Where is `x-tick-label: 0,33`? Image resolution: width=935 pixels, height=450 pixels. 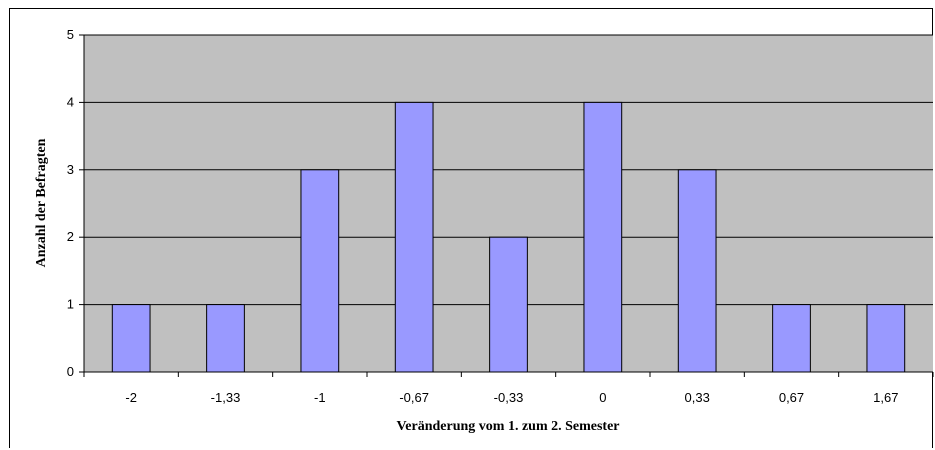 x-tick-label: 0,33 is located at coordinates (697, 397).